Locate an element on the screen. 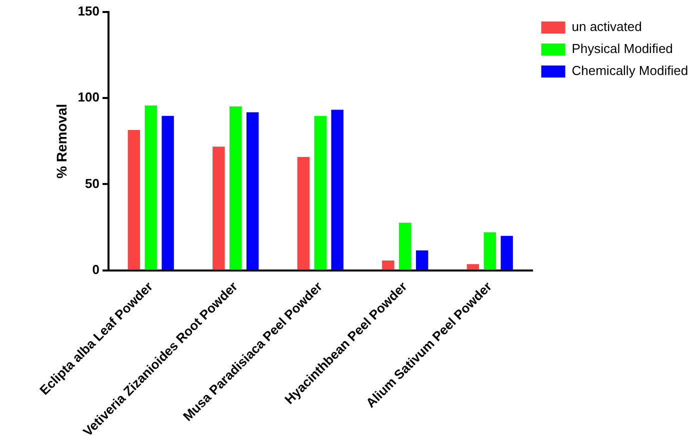 Image resolution: width=699 pixels, height=445 pixels. legend-label: Physical Modified is located at coordinates (622, 48).